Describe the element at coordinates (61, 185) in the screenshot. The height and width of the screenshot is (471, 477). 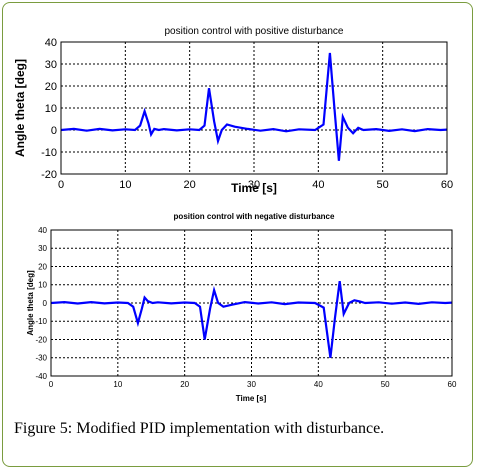
I see `chart1-xtick-label: 0` at that location.